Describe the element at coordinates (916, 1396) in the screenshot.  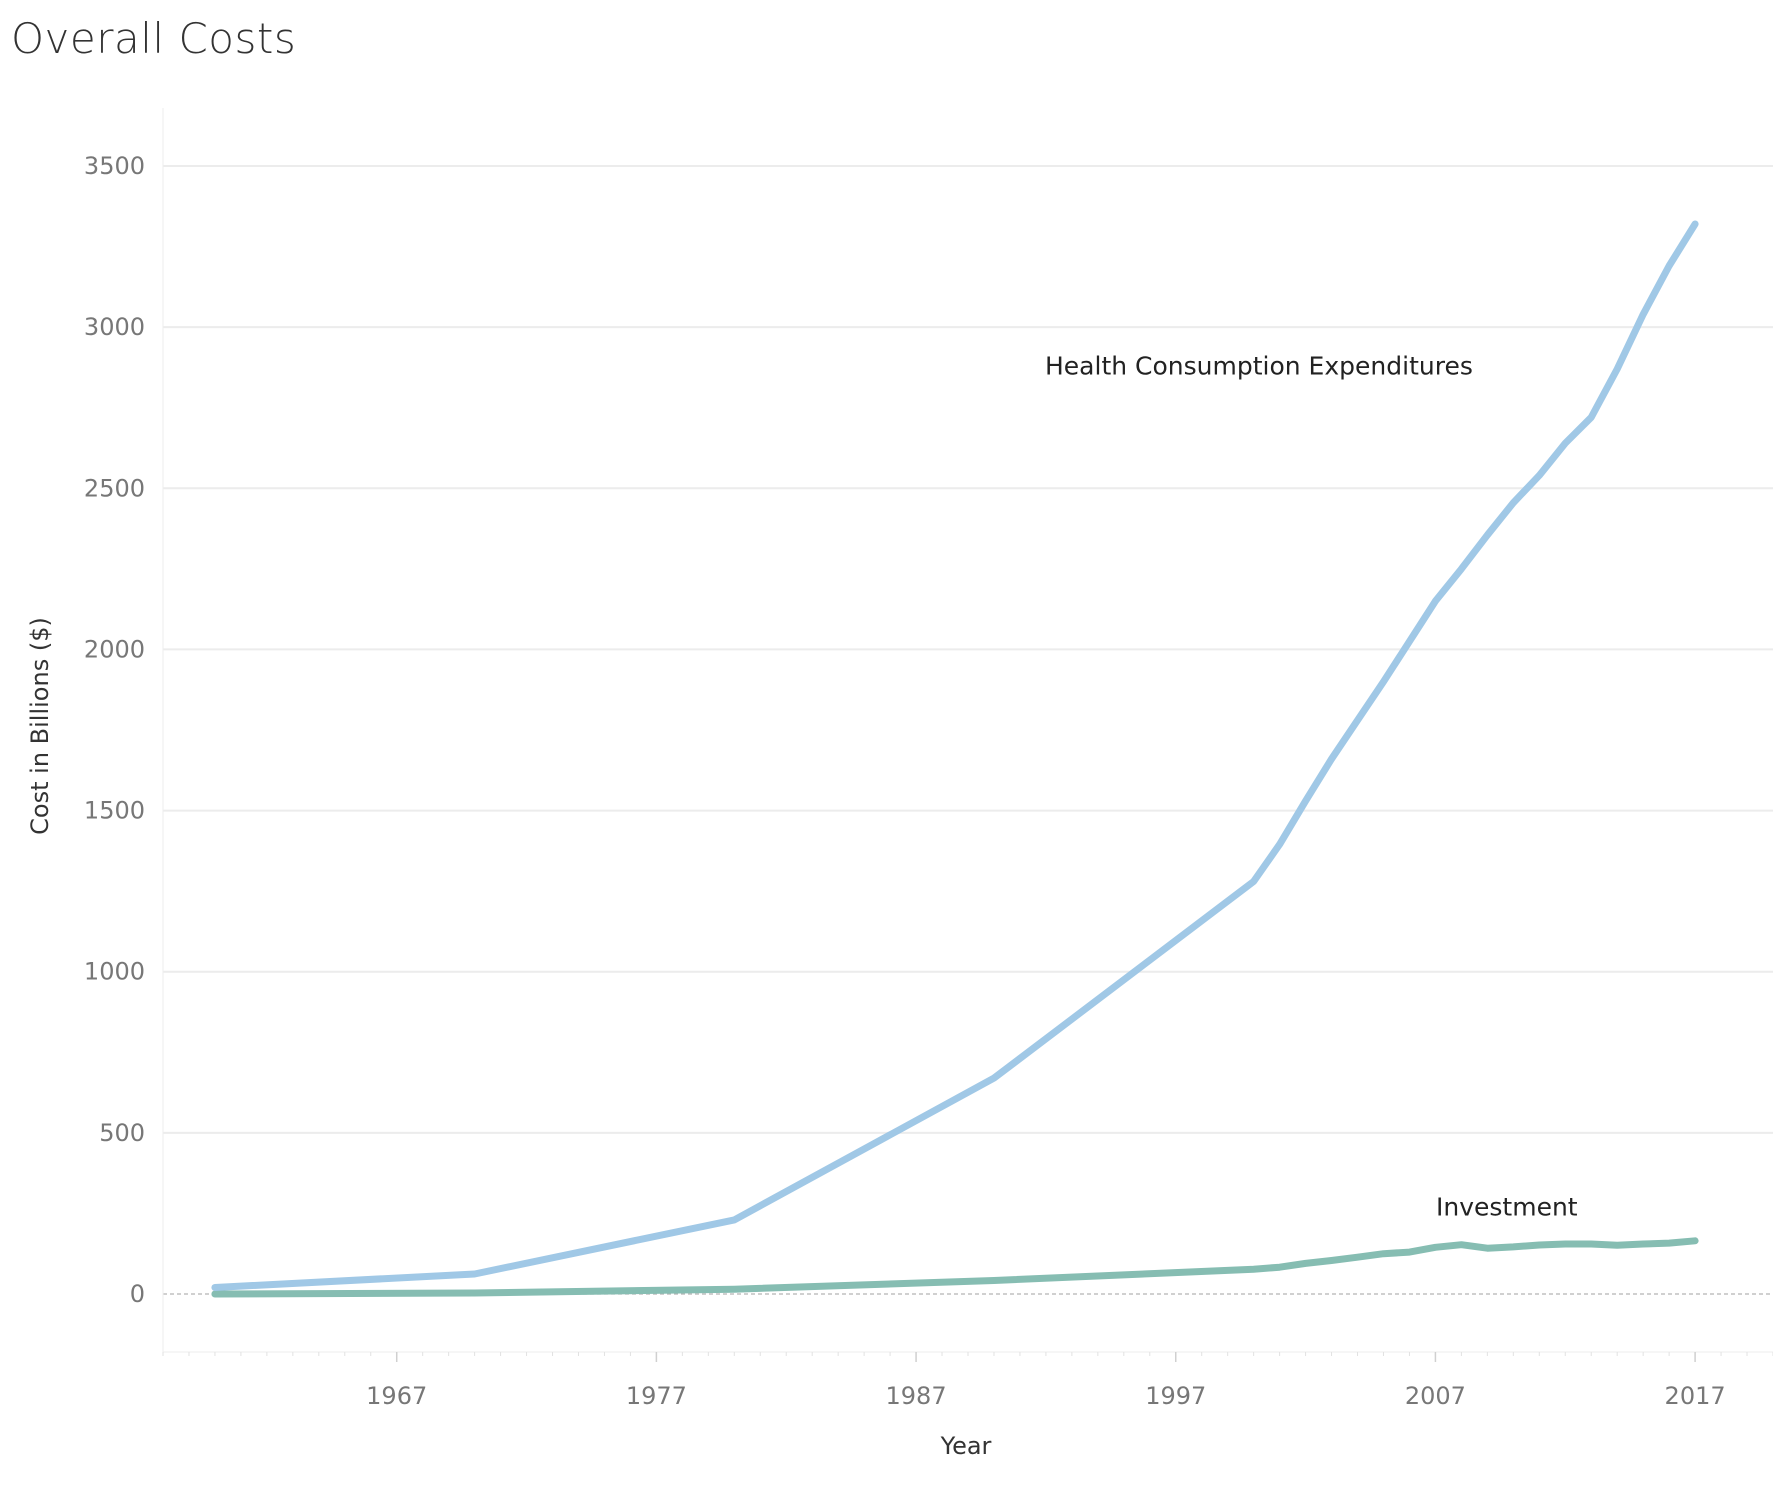
I see `x-tick-label: 1987` at that location.